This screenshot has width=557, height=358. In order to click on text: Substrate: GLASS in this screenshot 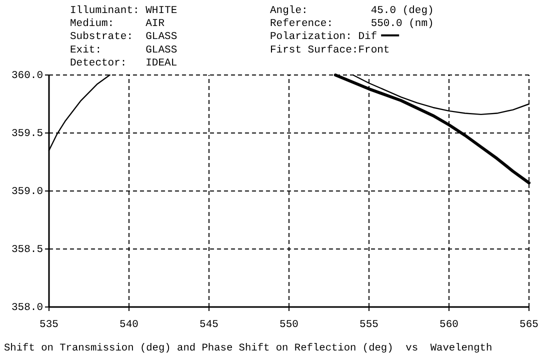, I will do `click(124, 37)`.